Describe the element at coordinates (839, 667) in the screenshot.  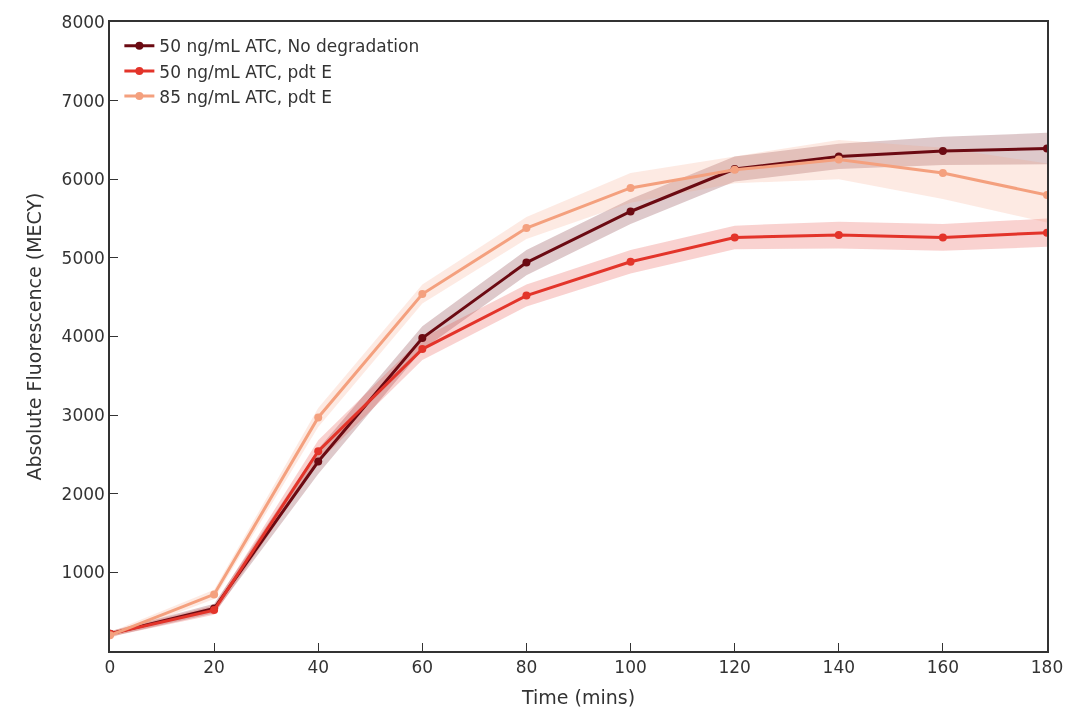
I see `x-tick-label: 140` at that location.